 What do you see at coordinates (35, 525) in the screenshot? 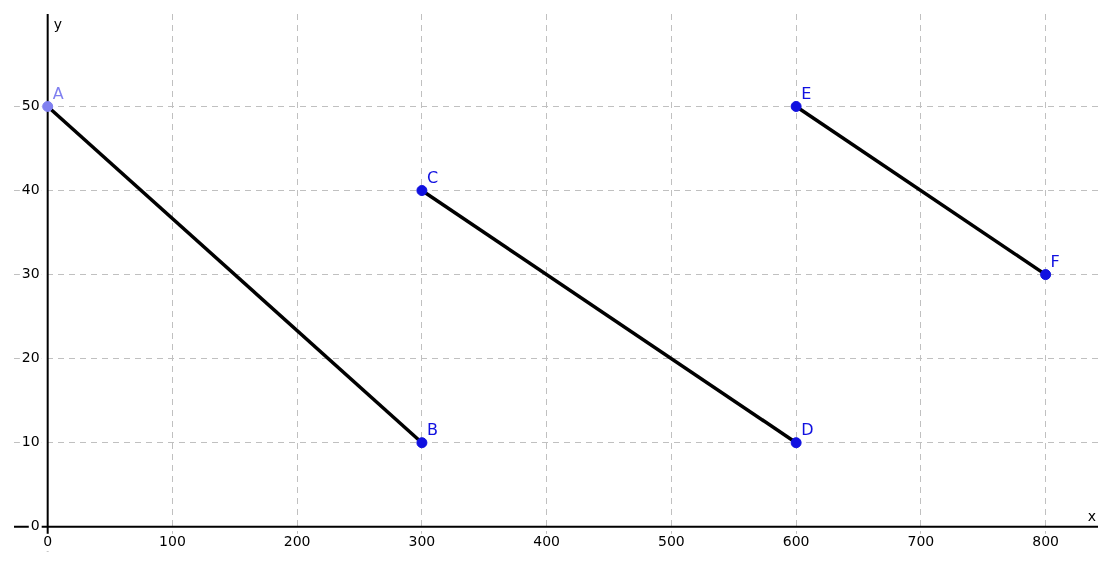
I see `y-tick-label: 0` at bounding box center [35, 525].